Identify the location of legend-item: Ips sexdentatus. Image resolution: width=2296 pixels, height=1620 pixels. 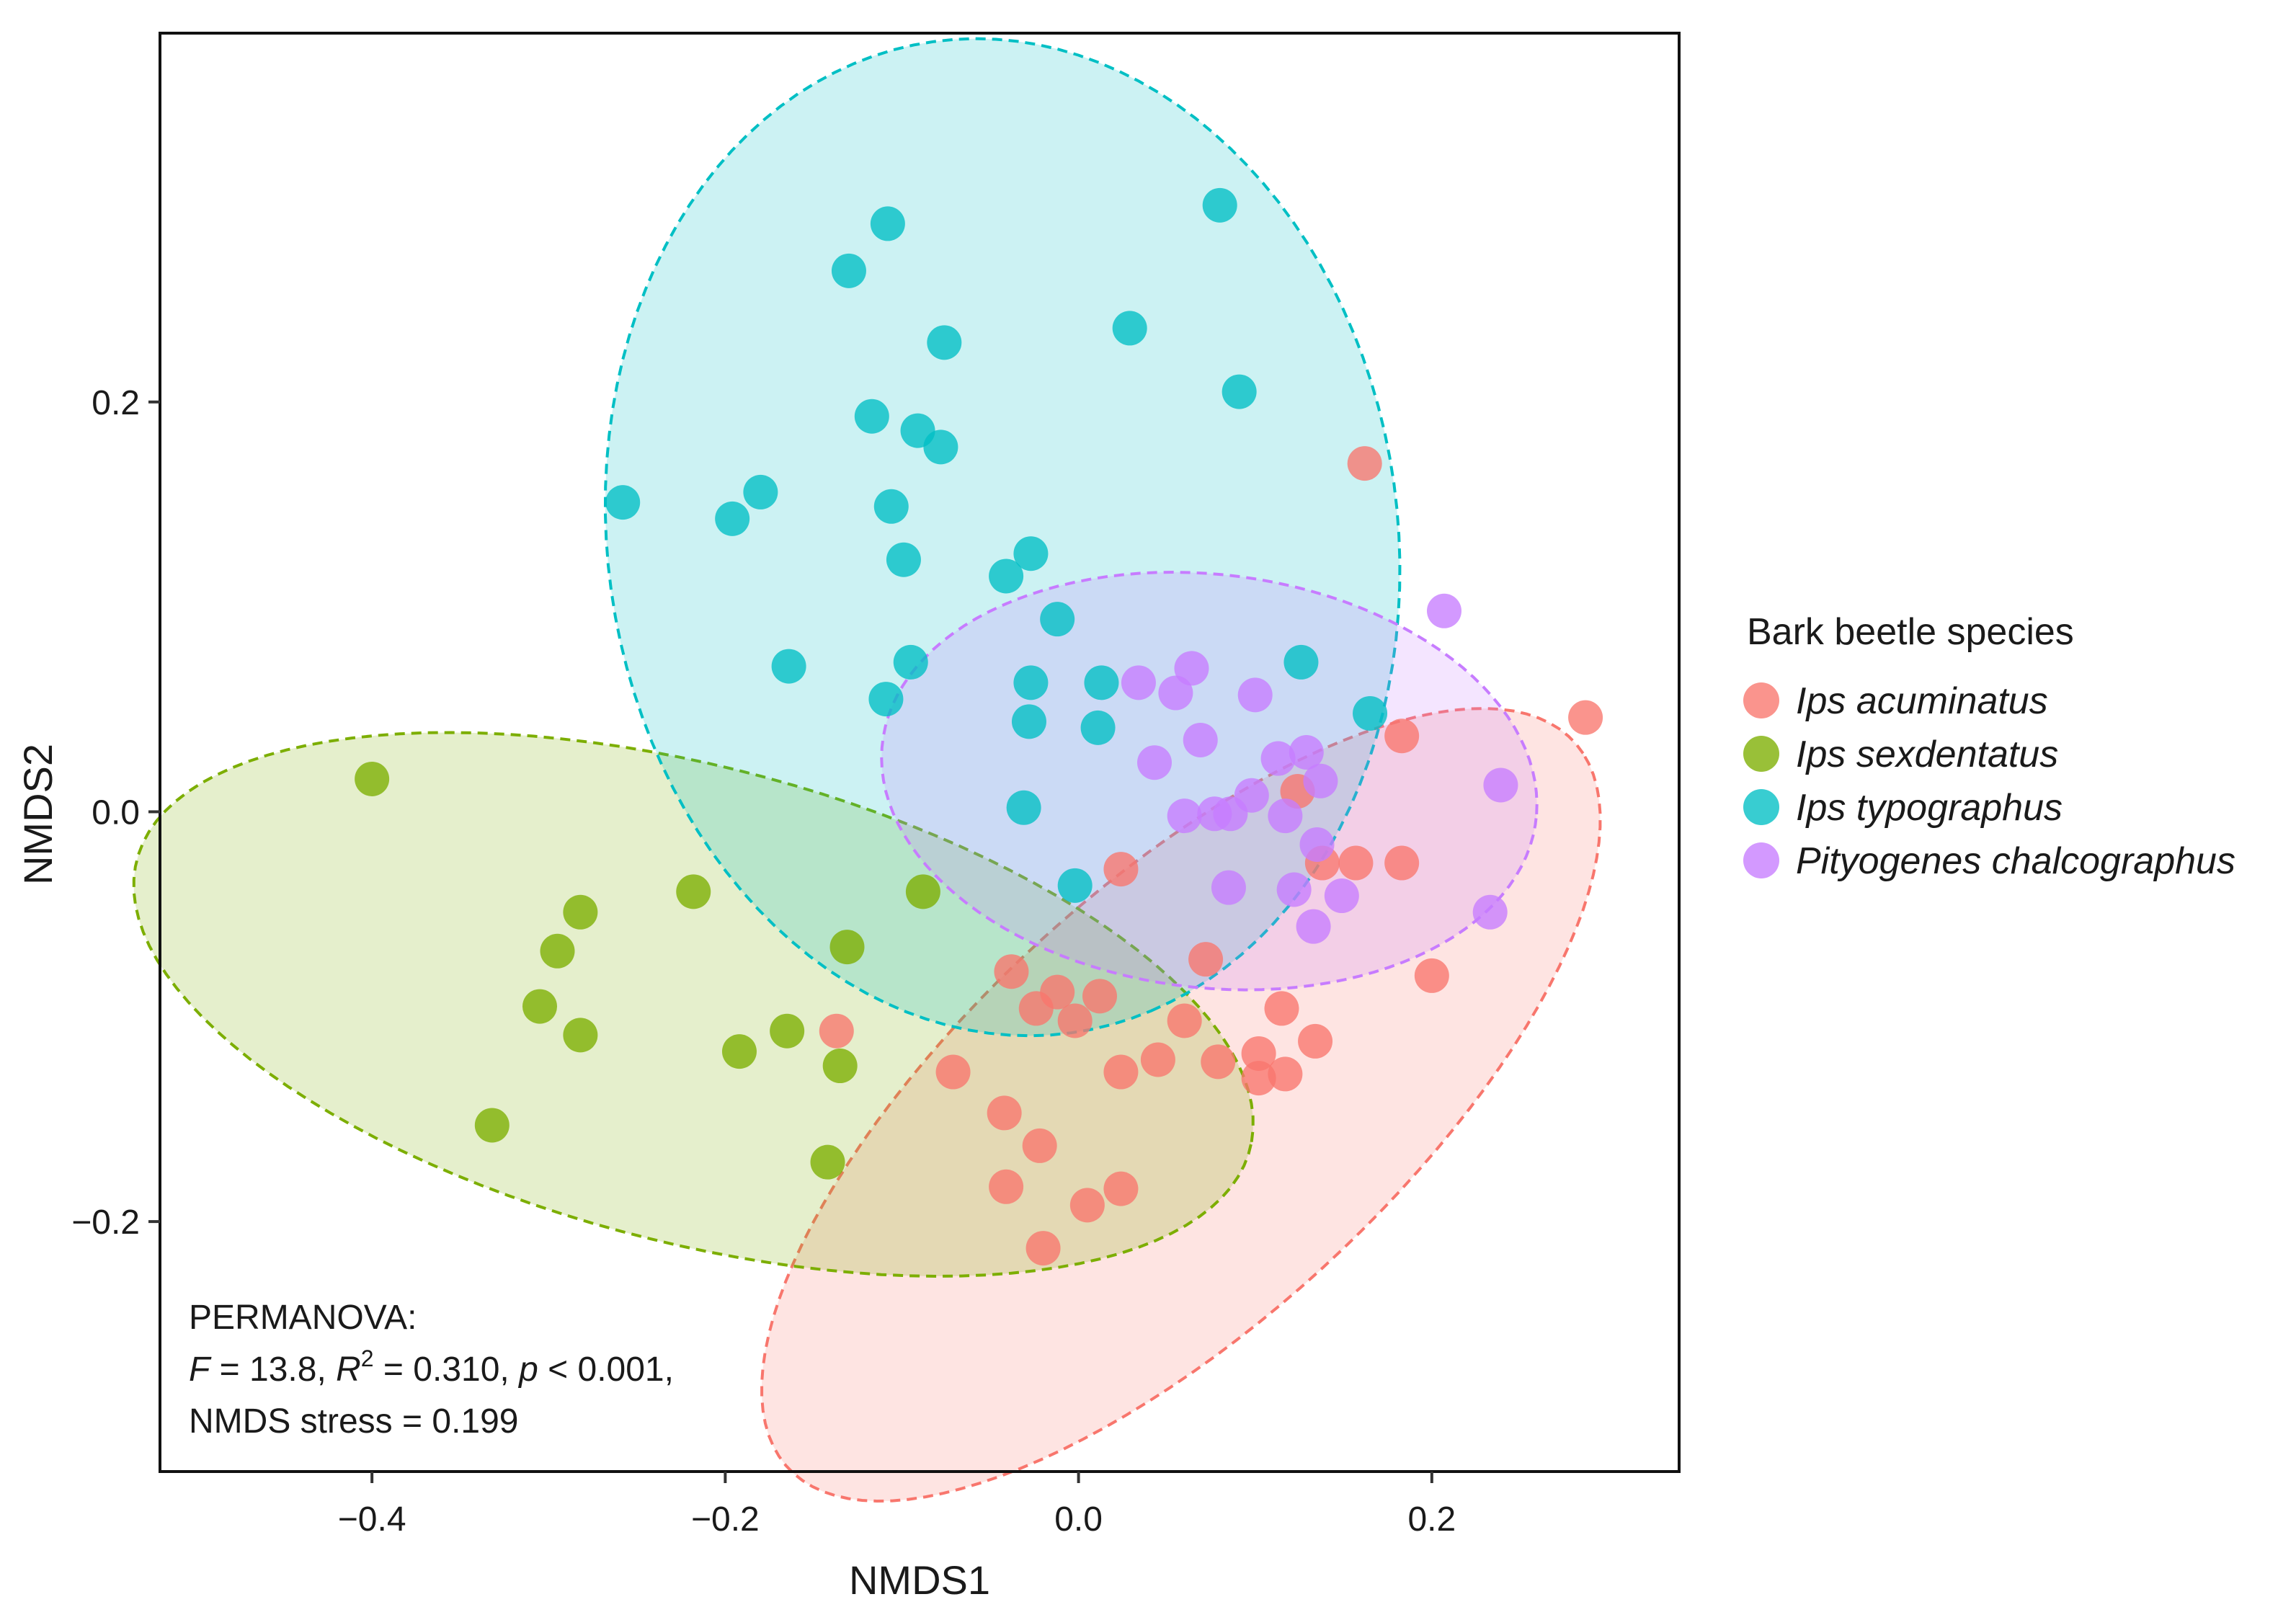
(1900, 754).